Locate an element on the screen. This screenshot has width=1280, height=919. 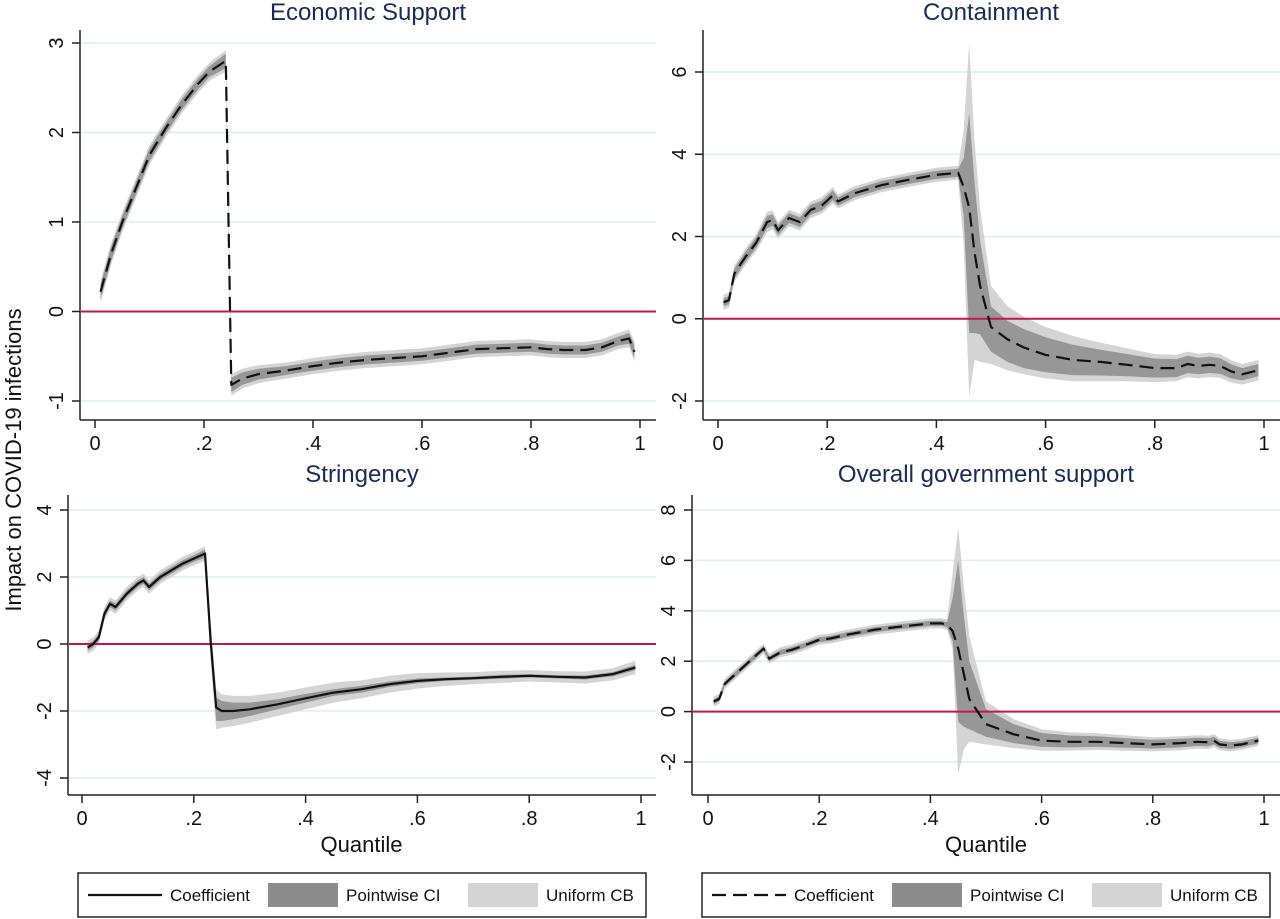
panel-title: Economic Support is located at coordinates (368, 13).